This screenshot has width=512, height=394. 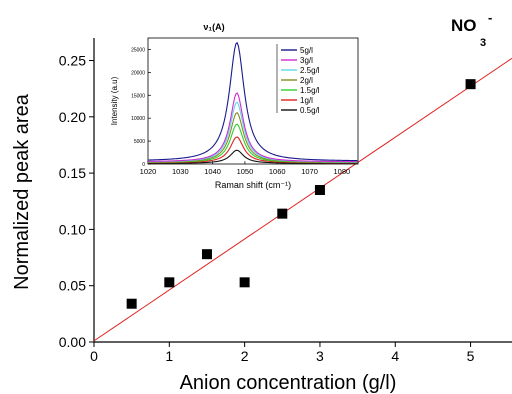 What do you see at coordinates (114, 100) in the screenshot?
I see `inset-y-axis-label: Intensity (a.u)` at bounding box center [114, 100].